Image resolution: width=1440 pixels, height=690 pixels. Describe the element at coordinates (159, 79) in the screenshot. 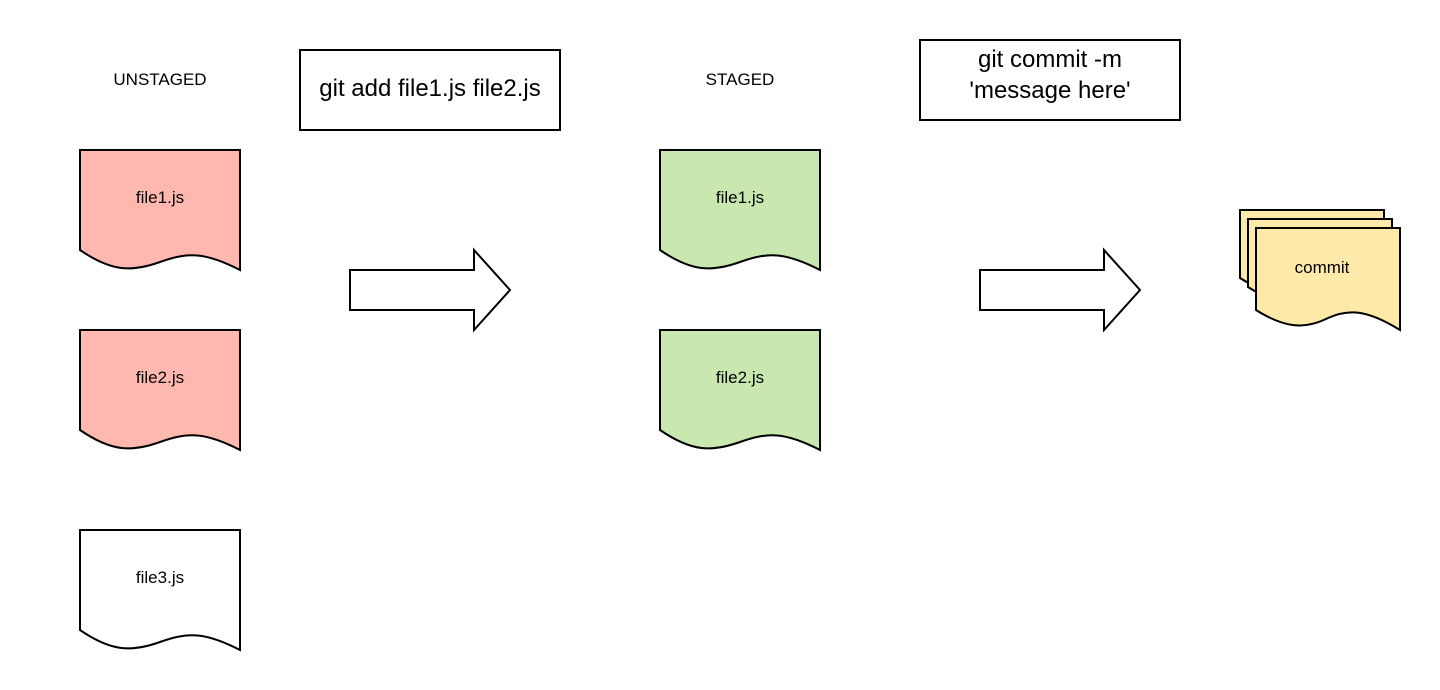

I see `unstaged-label: UNSTAGED` at that location.